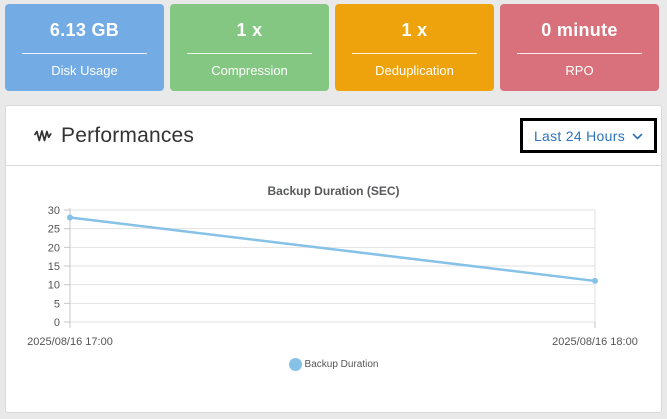 Image resolution: width=667 pixels, height=419 pixels. Describe the element at coordinates (70, 342) in the screenshot. I see `svg-text: 2025/08/16 17:00` at that location.